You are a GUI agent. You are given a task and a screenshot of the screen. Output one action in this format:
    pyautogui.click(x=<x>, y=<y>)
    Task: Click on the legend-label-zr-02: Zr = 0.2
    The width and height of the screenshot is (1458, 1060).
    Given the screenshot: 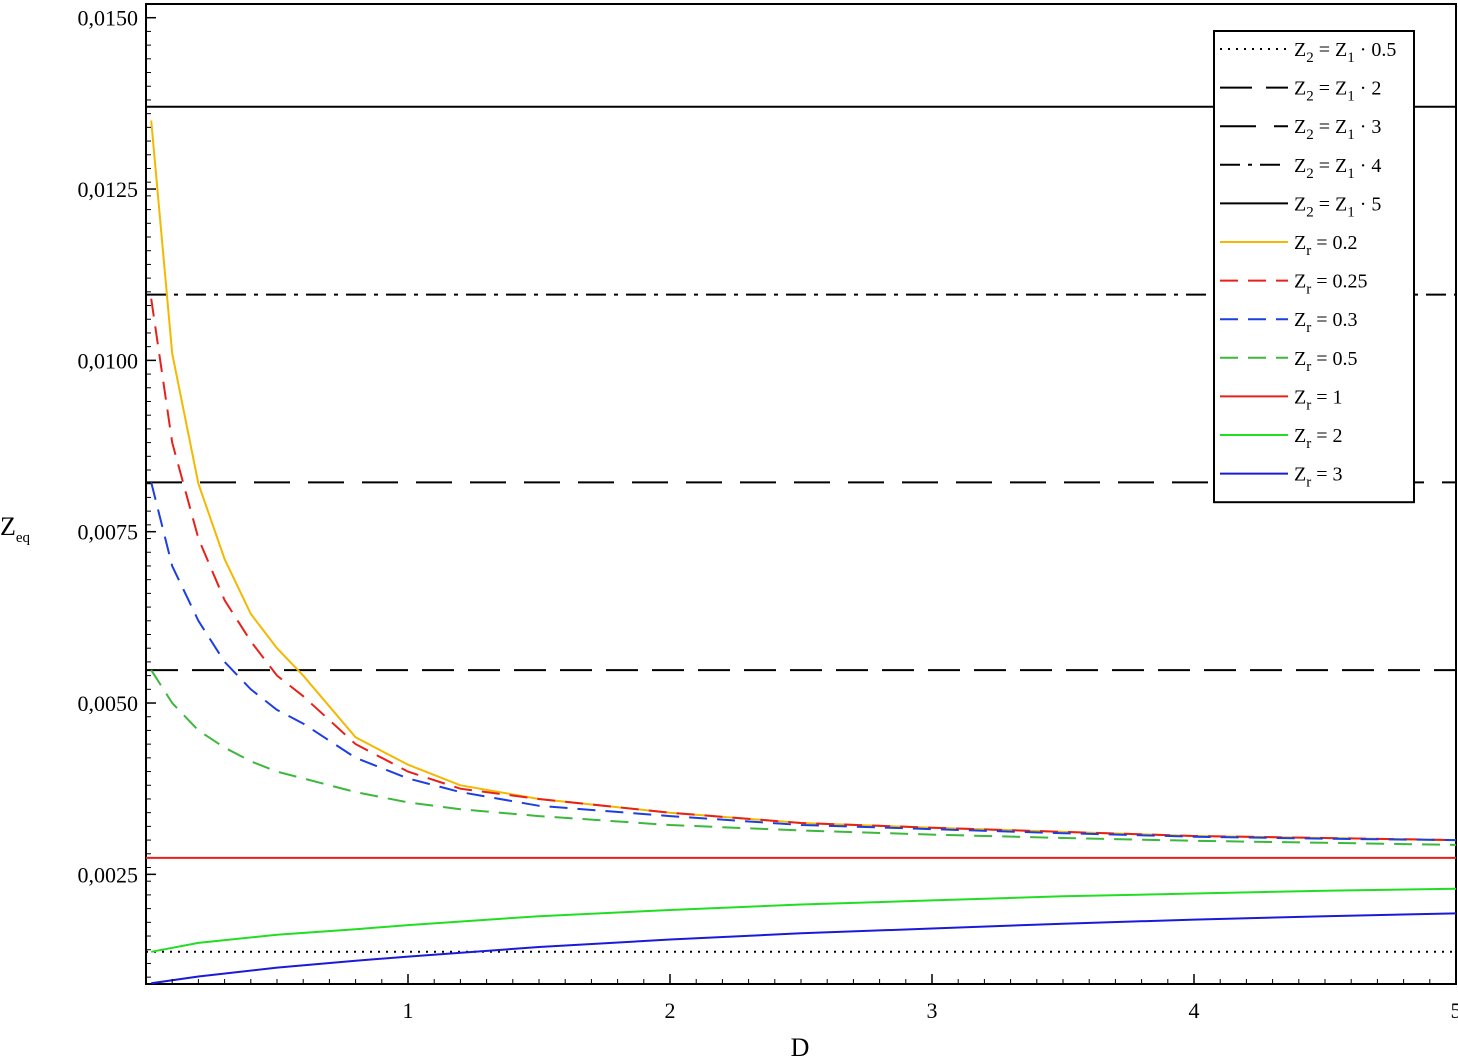 What is the action you would take?
    pyautogui.click(x=1326, y=245)
    